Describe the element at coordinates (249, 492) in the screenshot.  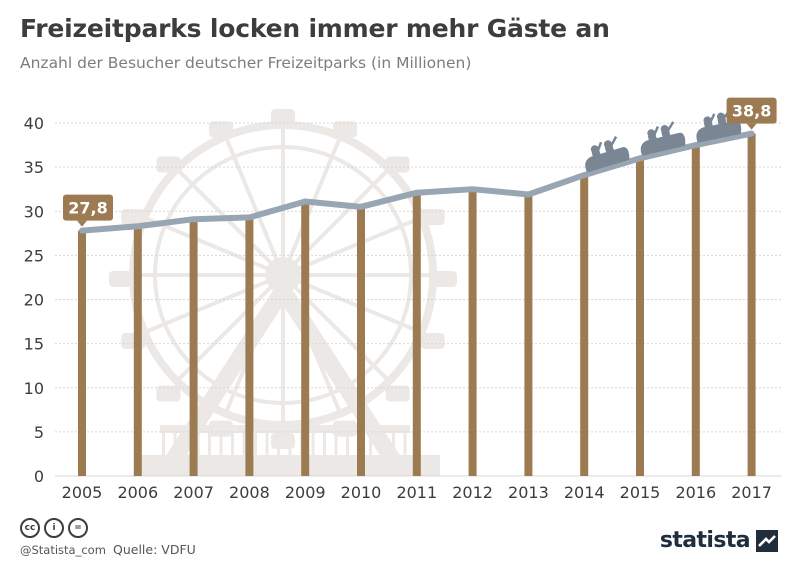
I see `x-tick-label: 2008` at that location.